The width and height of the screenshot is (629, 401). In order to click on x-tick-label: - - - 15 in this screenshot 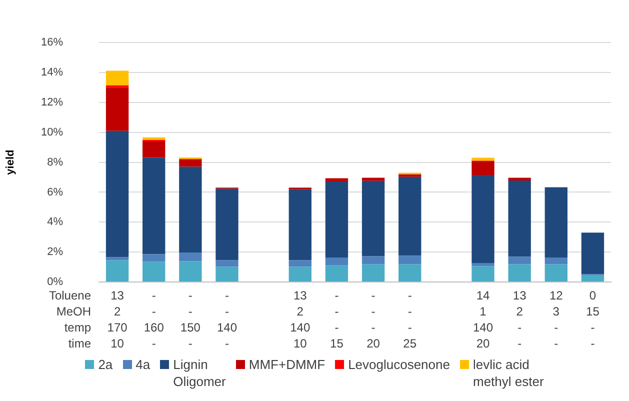, I will do `click(337, 319)`.